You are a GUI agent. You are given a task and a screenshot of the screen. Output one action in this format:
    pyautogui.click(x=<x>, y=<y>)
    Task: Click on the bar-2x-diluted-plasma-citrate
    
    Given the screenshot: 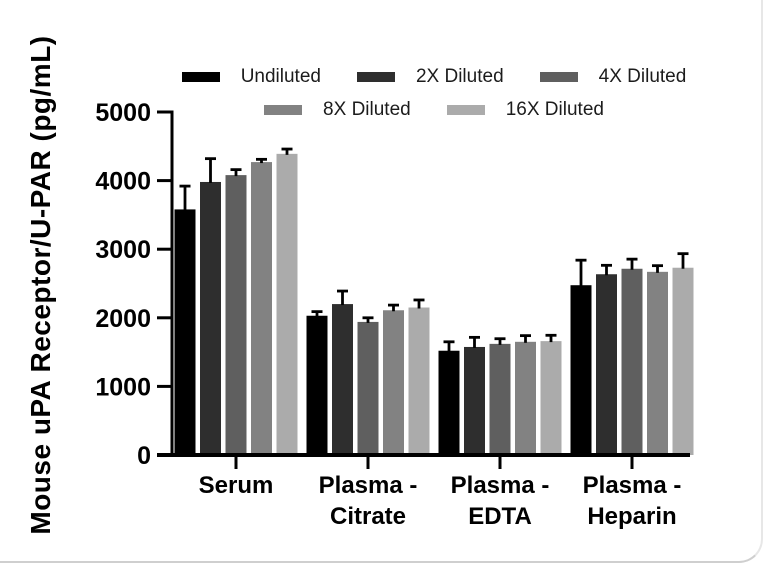 What is the action you would take?
    pyautogui.click(x=342, y=379)
    